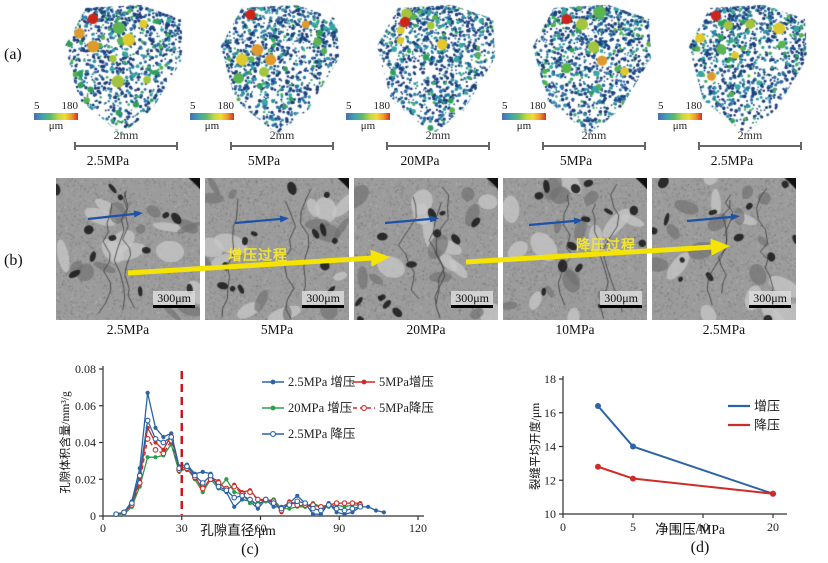 This screenshot has height=563, width=828. Describe the element at coordinates (13, 54) in the screenshot. I see `panel-a-letter: (a)` at that location.